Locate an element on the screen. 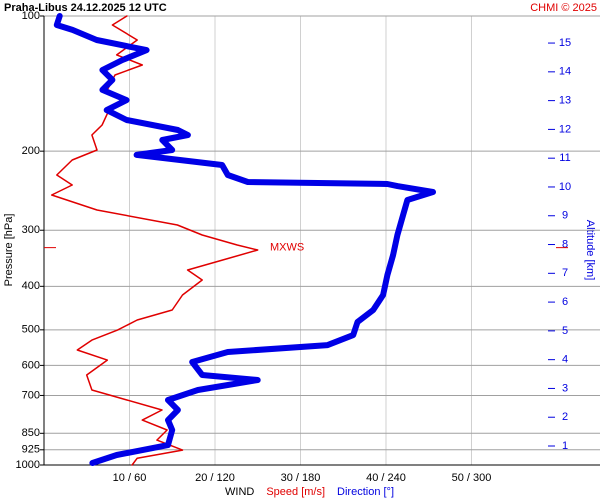 The image size is (600, 500). x-axis-label: Direction [°] is located at coordinates (365, 492).